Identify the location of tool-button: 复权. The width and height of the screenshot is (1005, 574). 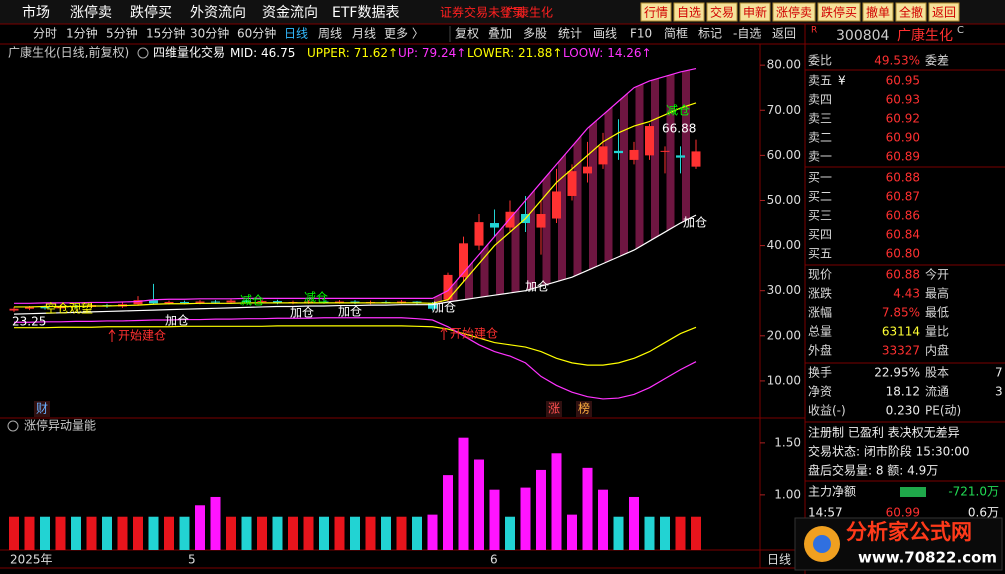
(467, 34).